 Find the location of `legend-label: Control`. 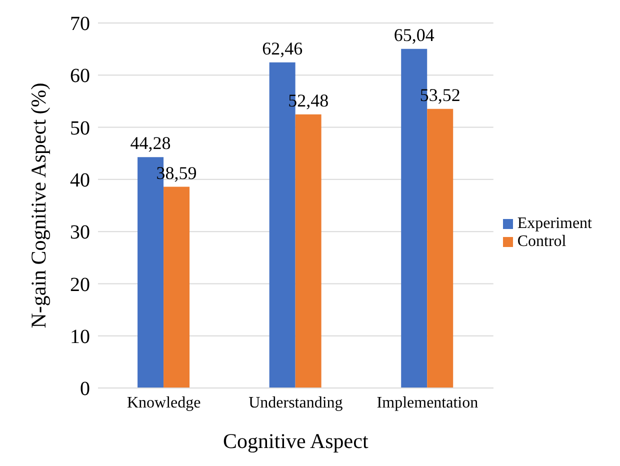

legend-label: Control is located at coordinates (541, 241).